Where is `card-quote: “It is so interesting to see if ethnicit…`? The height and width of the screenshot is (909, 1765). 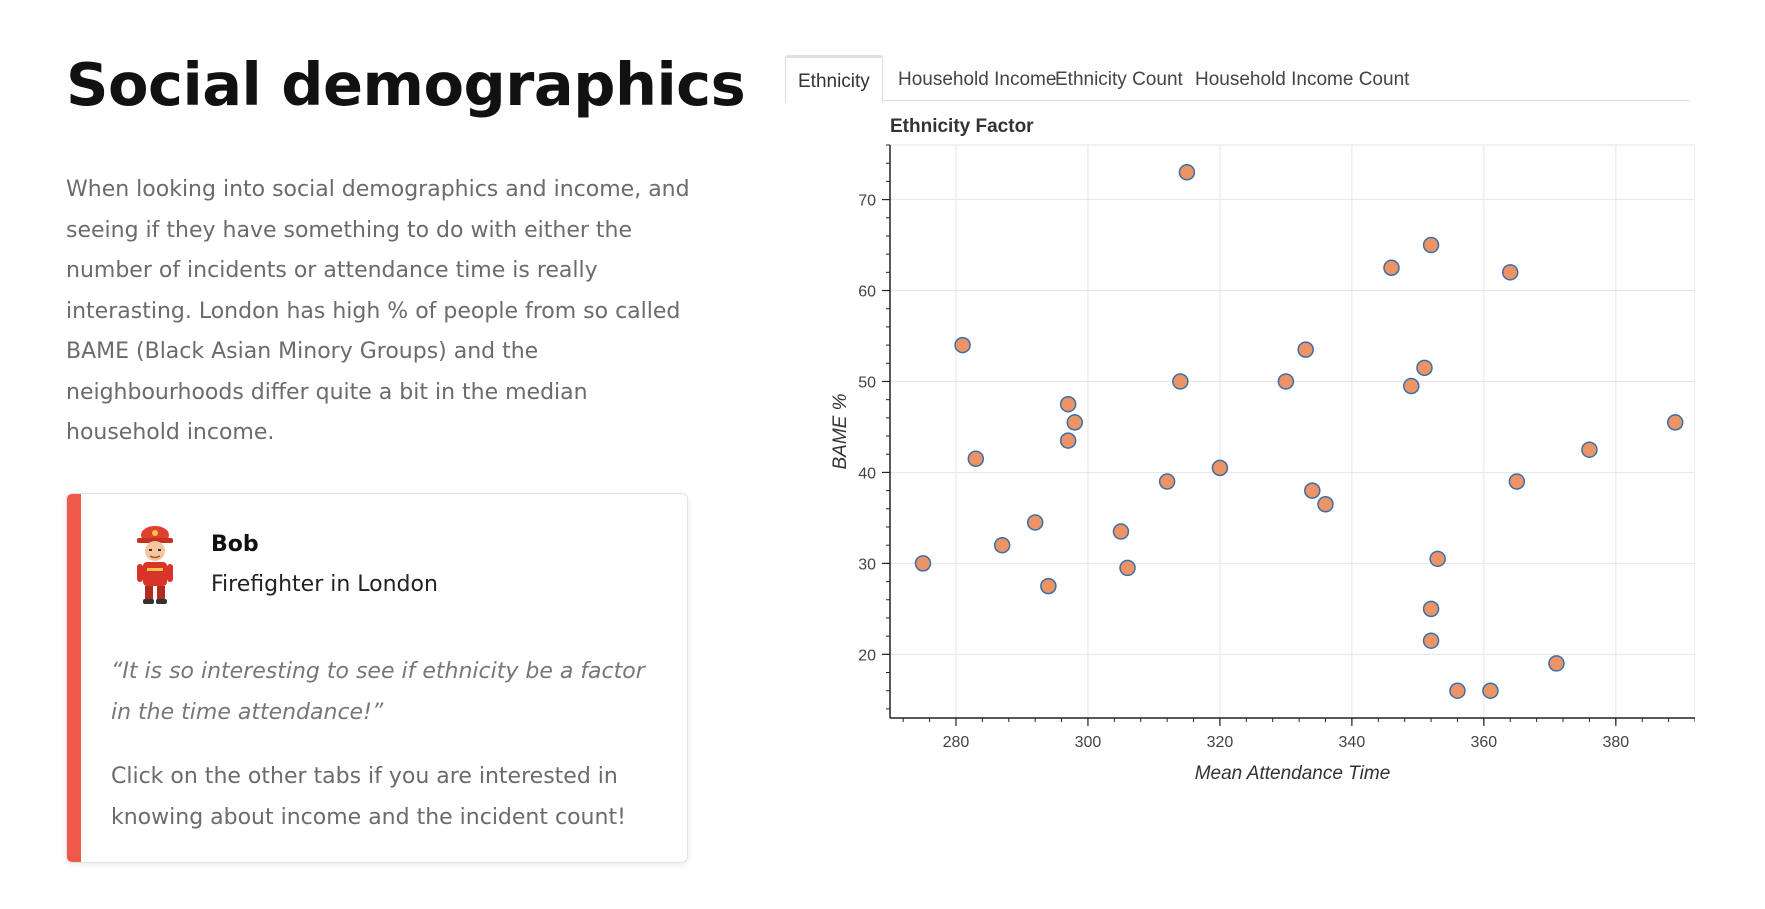
card-quote: “It is so interesting to see if ethnicit… is located at coordinates (378, 692).